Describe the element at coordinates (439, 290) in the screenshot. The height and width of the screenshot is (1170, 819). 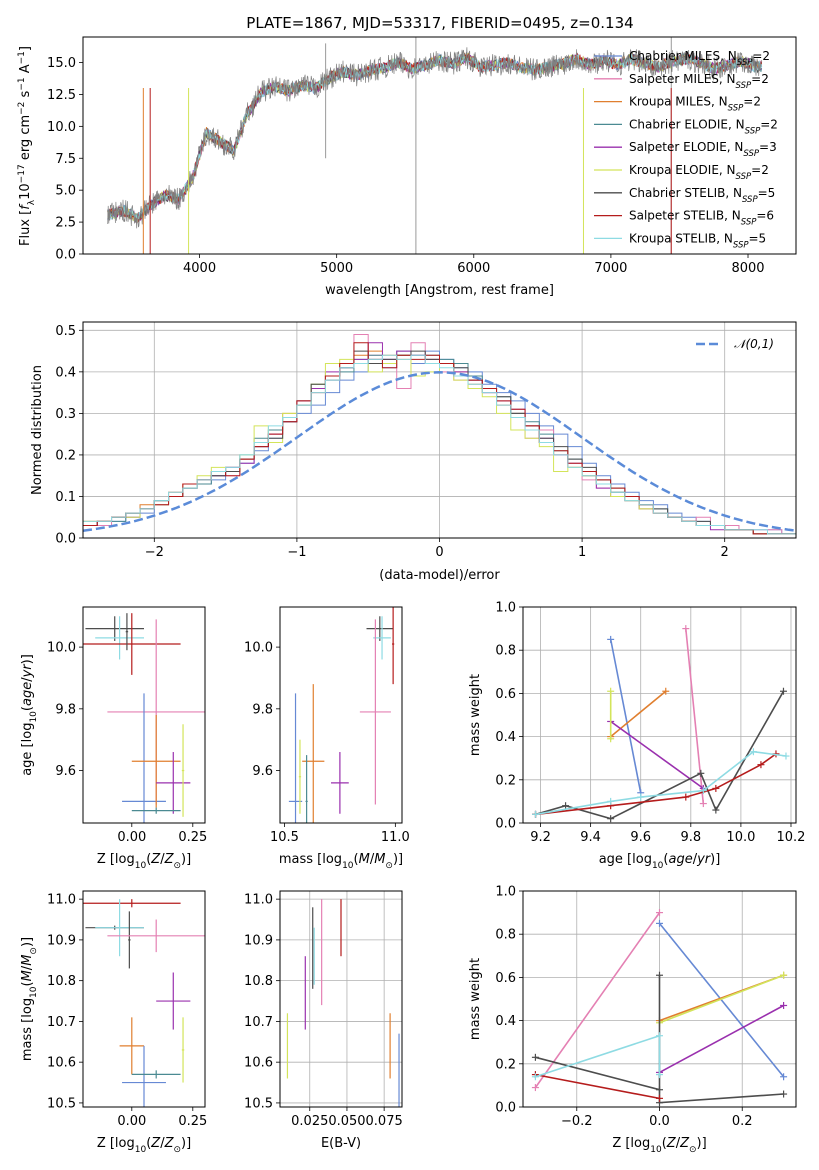
I see `spectrum-xlabel: wavelength [Angstrom, rest frame]` at that location.